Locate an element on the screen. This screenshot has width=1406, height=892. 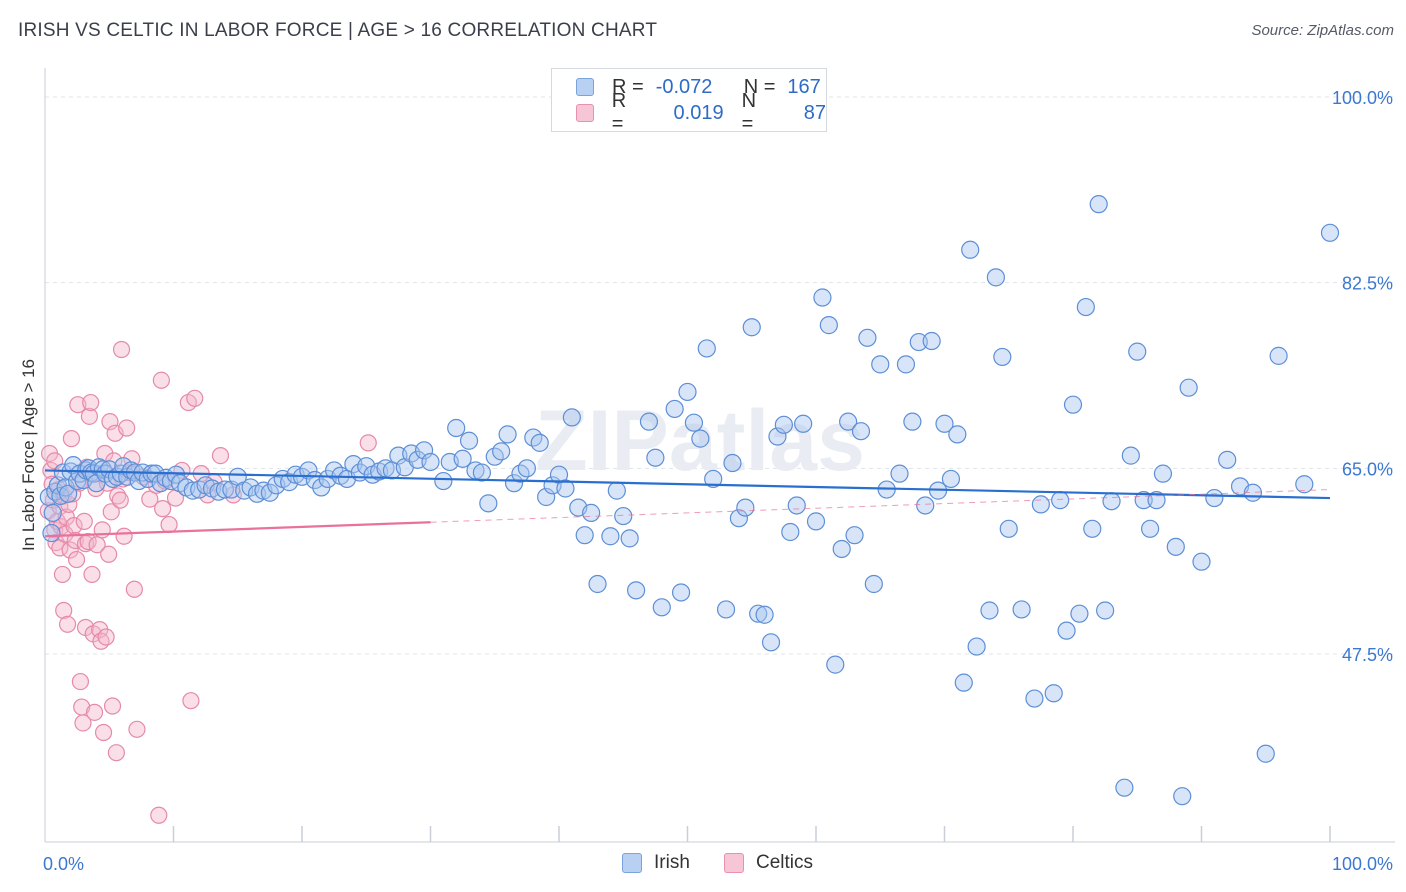
legend-label-celtics: Celtics is located at coordinates (785, 862).